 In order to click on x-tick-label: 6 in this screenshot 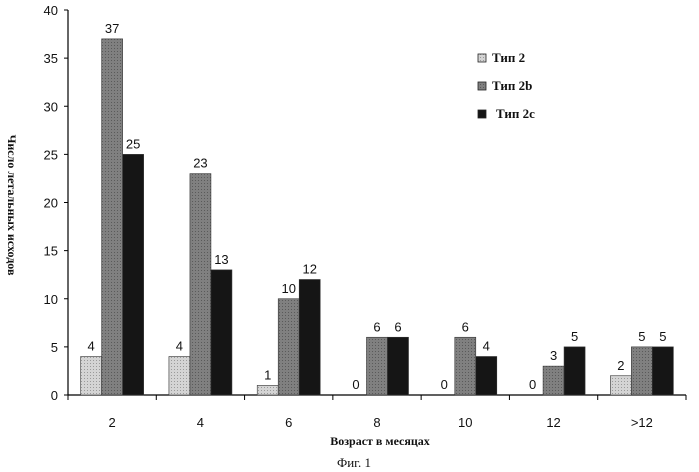, I will do `click(288, 422)`.